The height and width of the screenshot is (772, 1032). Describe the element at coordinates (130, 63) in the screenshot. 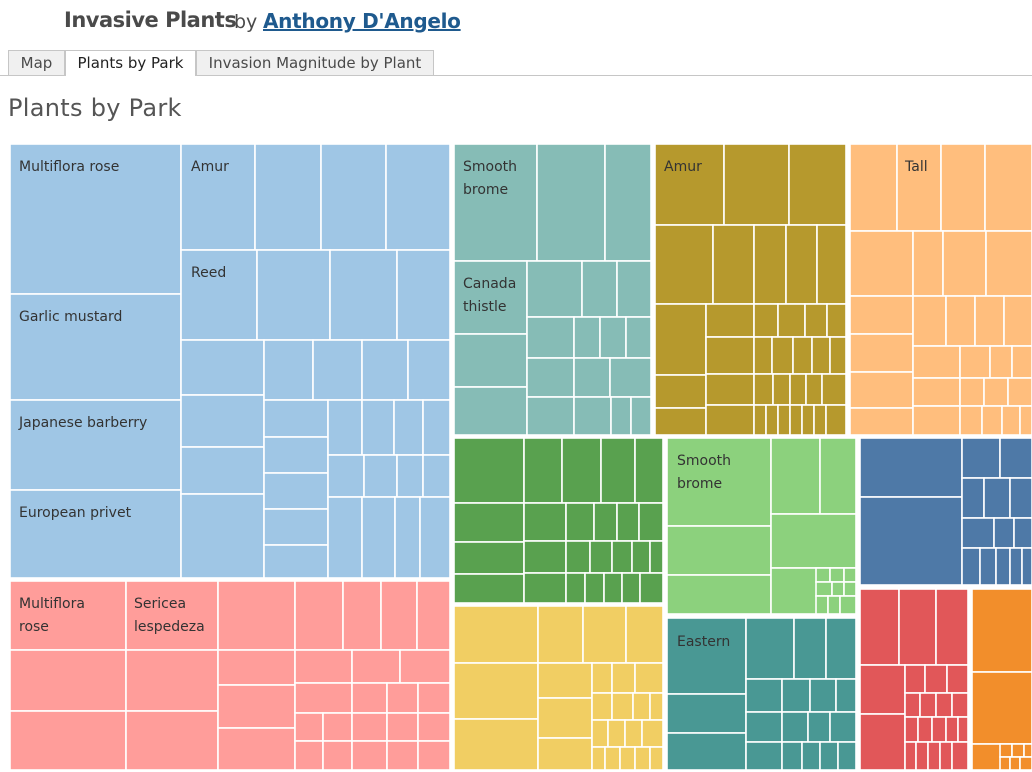

I see `tab-plants-by-park: Plants by Park` at that location.